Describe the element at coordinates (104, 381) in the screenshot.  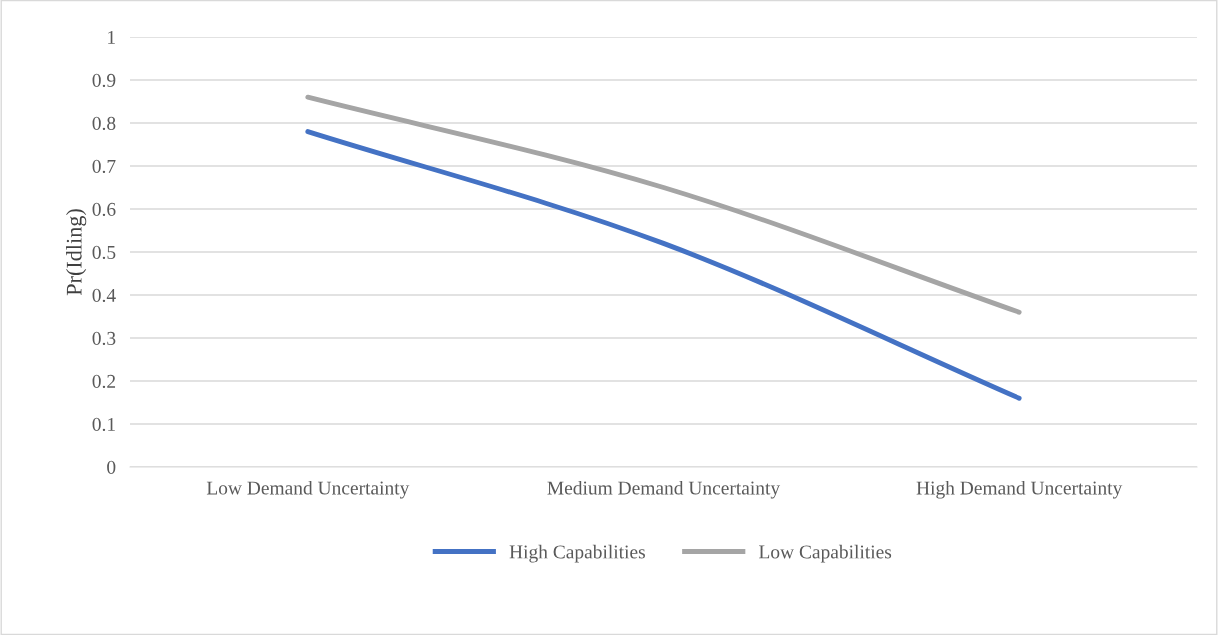
I see `y-tick-label: 0.2` at that location.